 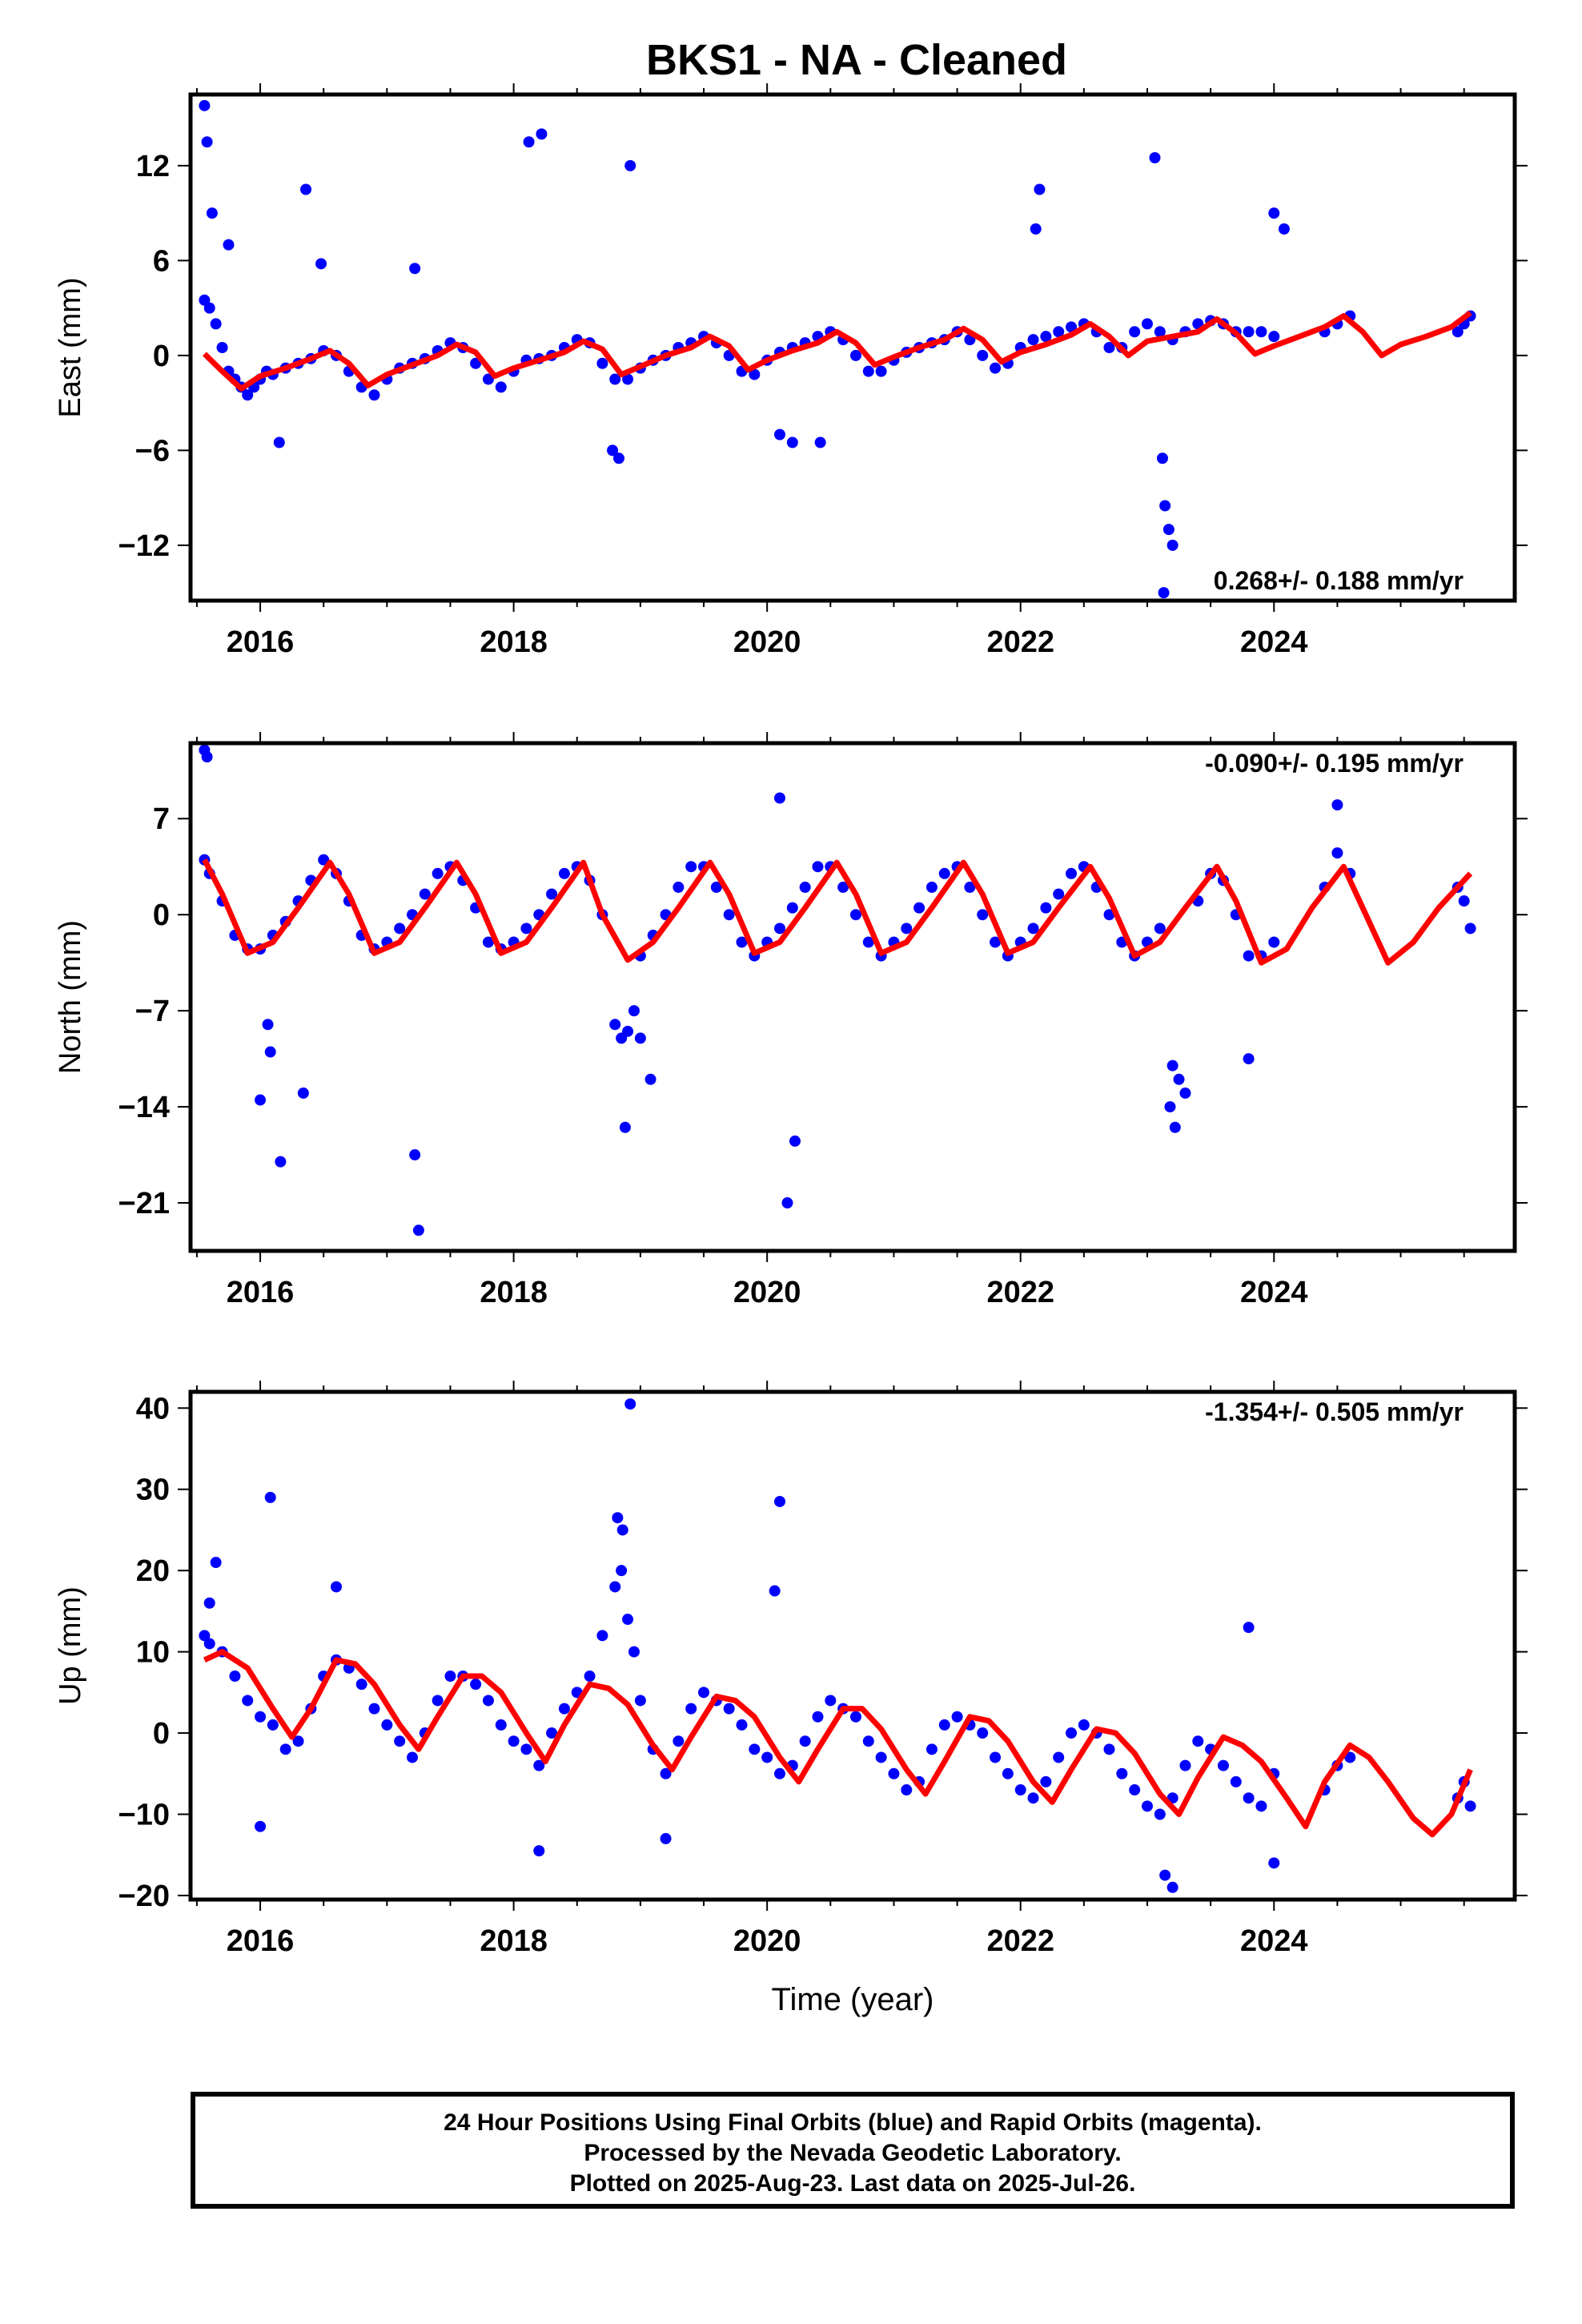 I want to click on y-tick-label: 6, so click(x=161, y=261).